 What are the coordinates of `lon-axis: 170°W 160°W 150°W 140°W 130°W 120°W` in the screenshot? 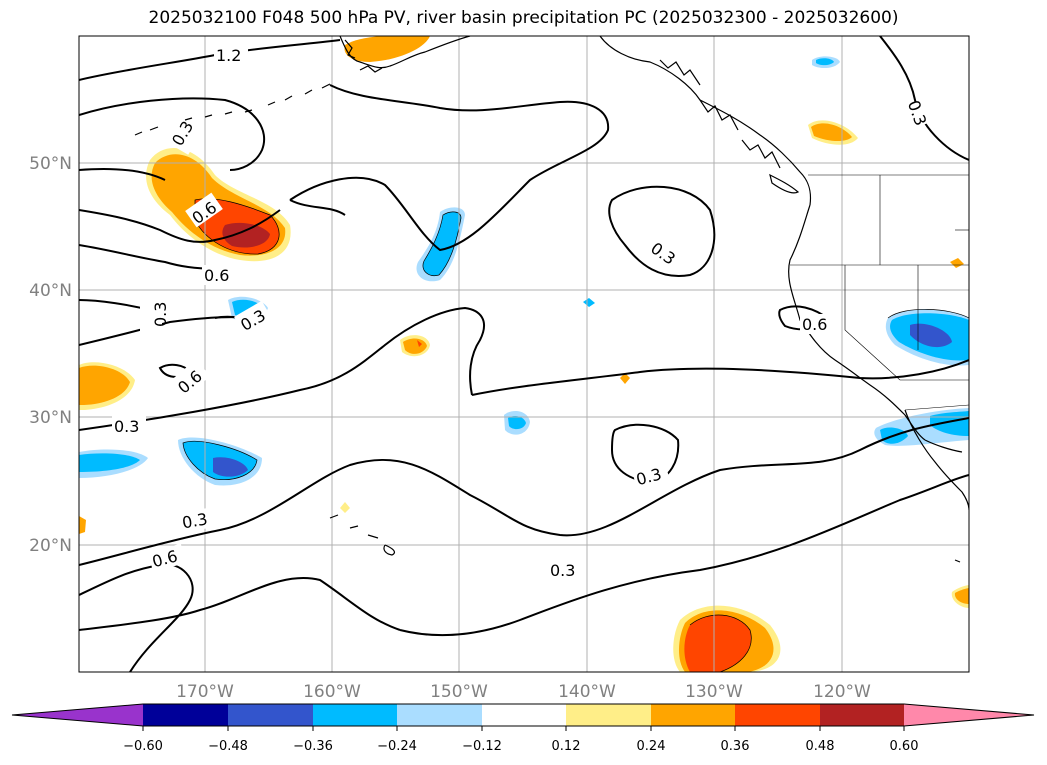 It's located at (523, 692).